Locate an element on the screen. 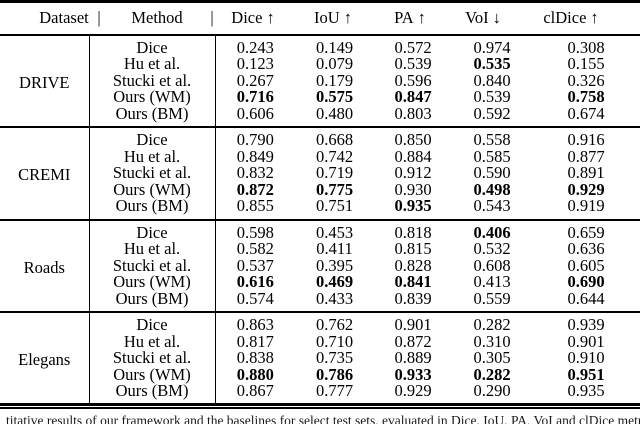  table-row: Ours (WM) 0.880 0.786 0.933 0.282 0.951 is located at coordinates (320, 374).